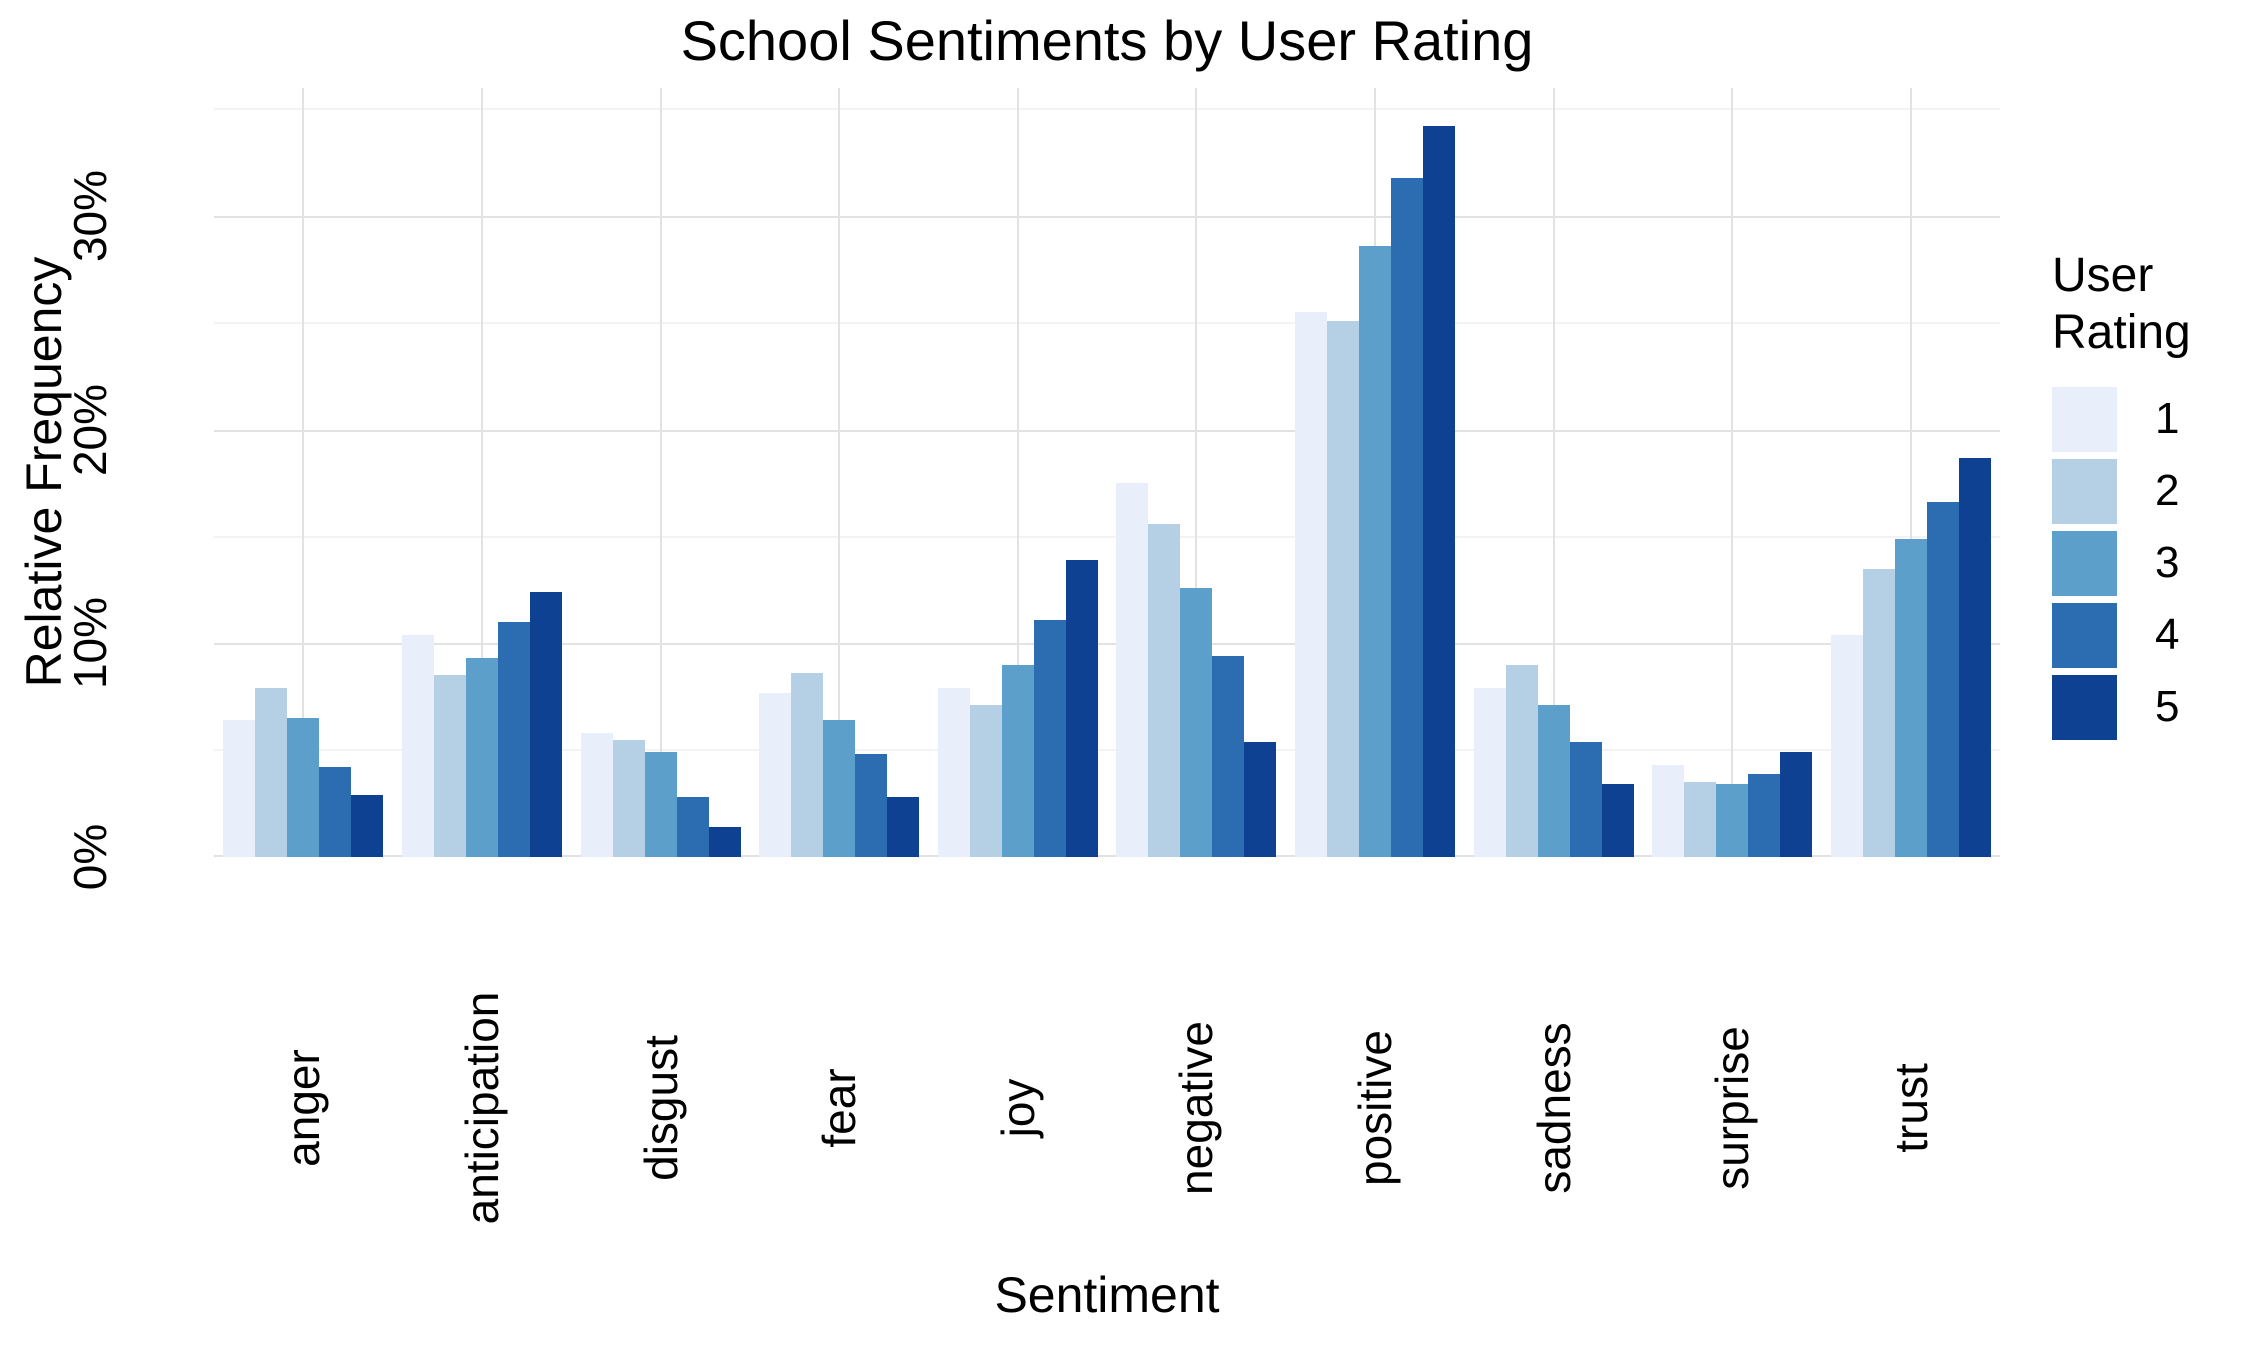 Image resolution: width=2266 pixels, height=1349 pixels. I want to click on x-tick-label-negative: negative, so click(1196, 1108).